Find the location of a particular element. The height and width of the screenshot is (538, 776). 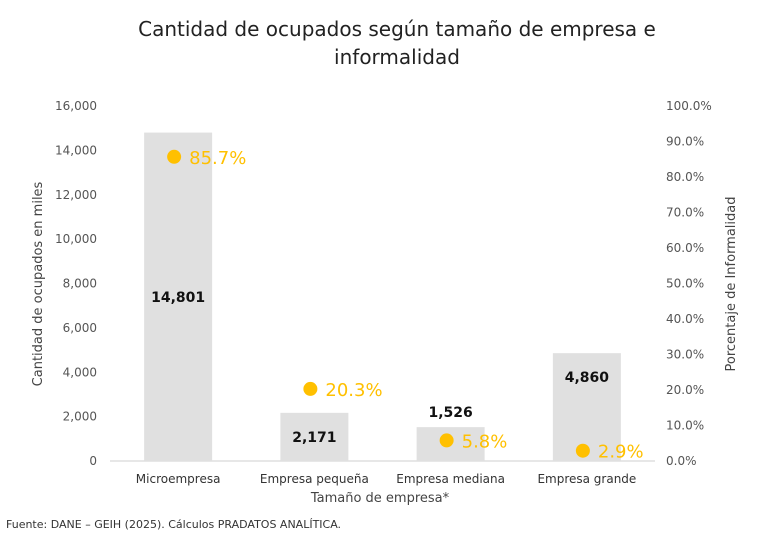

y2-axis-title: Porcentaje de Informalidad is located at coordinates (731, 283).